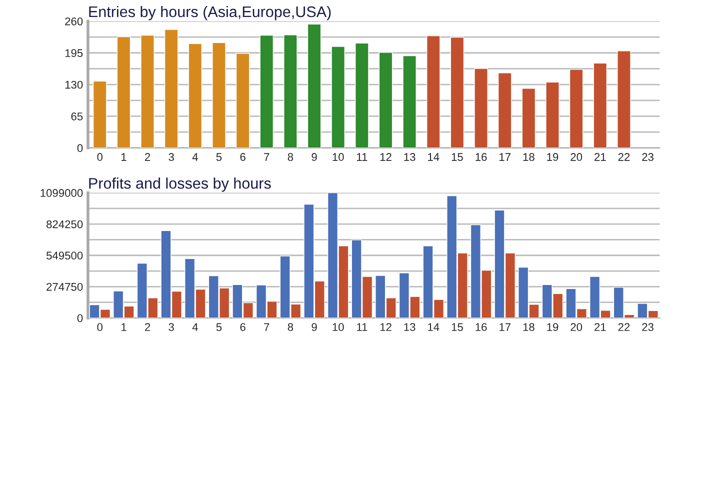  Describe the element at coordinates (74, 21) in the screenshot. I see `y-tick-label: 260` at that location.